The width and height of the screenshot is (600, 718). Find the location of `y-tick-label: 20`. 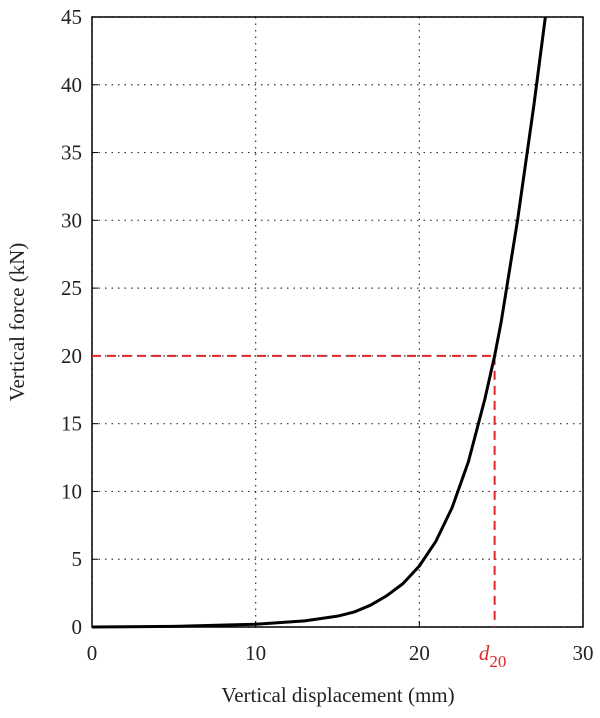

y-tick-label: 20 is located at coordinates (71, 356).